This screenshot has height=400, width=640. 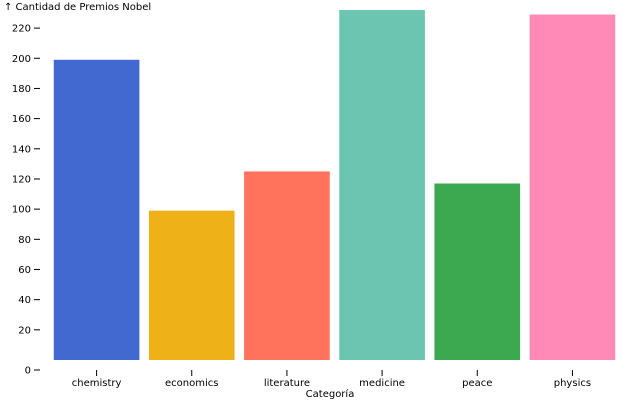 What do you see at coordinates (21, 89) in the screenshot?
I see `y-tick-label: 180` at bounding box center [21, 89].